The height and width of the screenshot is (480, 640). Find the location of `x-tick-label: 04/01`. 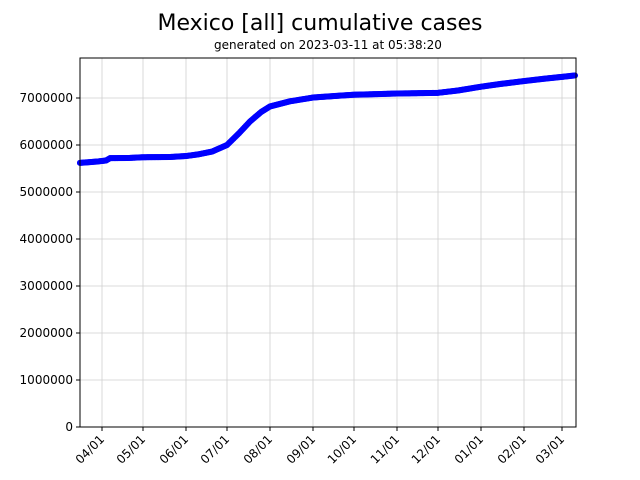

x-tick-label: 04/01 is located at coordinates (90, 449).